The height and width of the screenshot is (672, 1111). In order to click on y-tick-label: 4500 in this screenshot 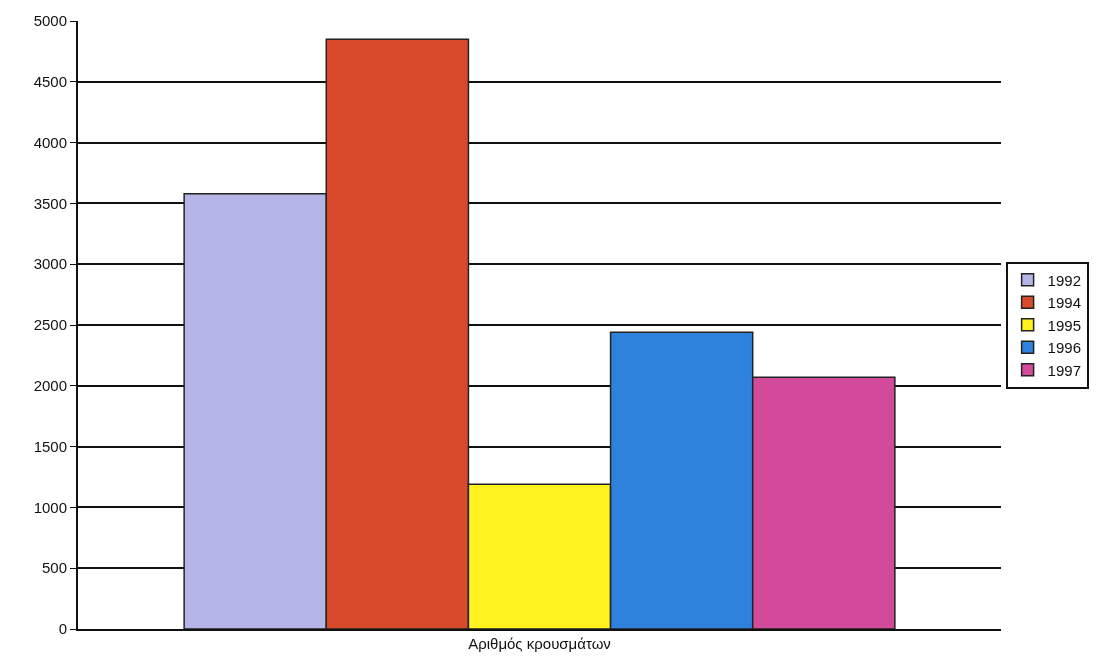, I will do `click(50, 82)`.